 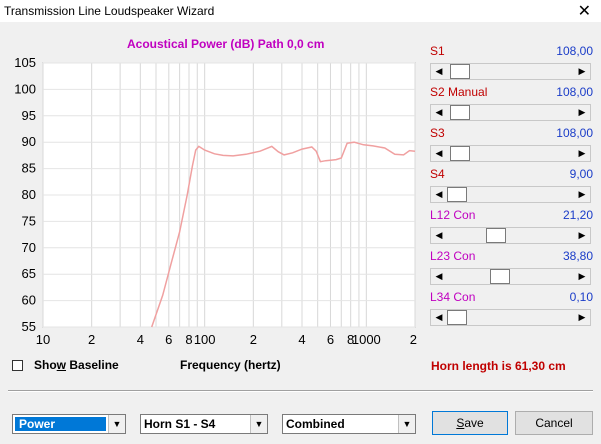 I want to click on y-tick-label: 95, so click(x=29, y=115).